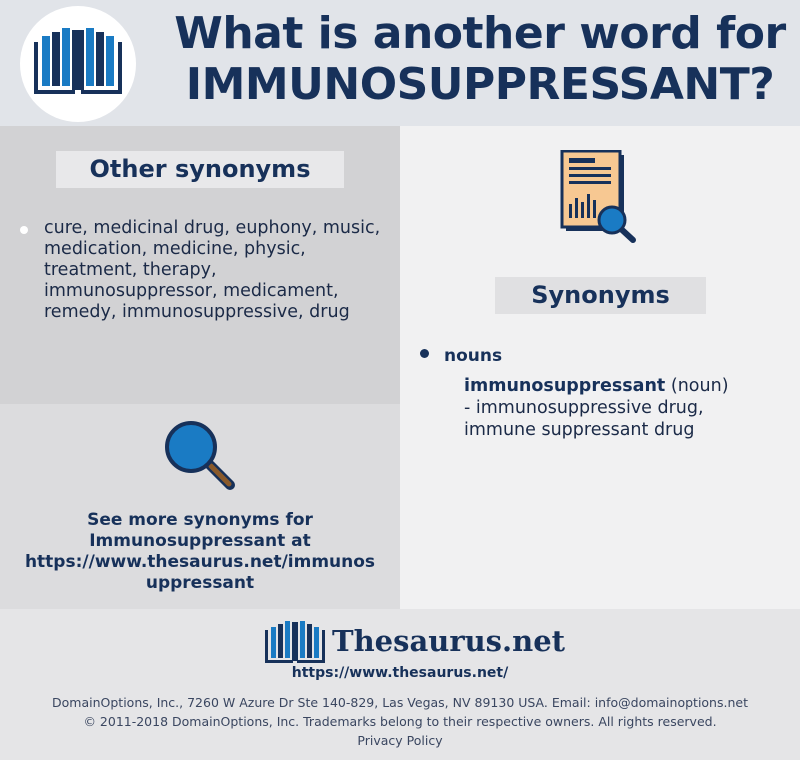 The width and height of the screenshot is (800, 760). What do you see at coordinates (699, 386) in the screenshot?
I see `entry-pos: (noun)` at bounding box center [699, 386].